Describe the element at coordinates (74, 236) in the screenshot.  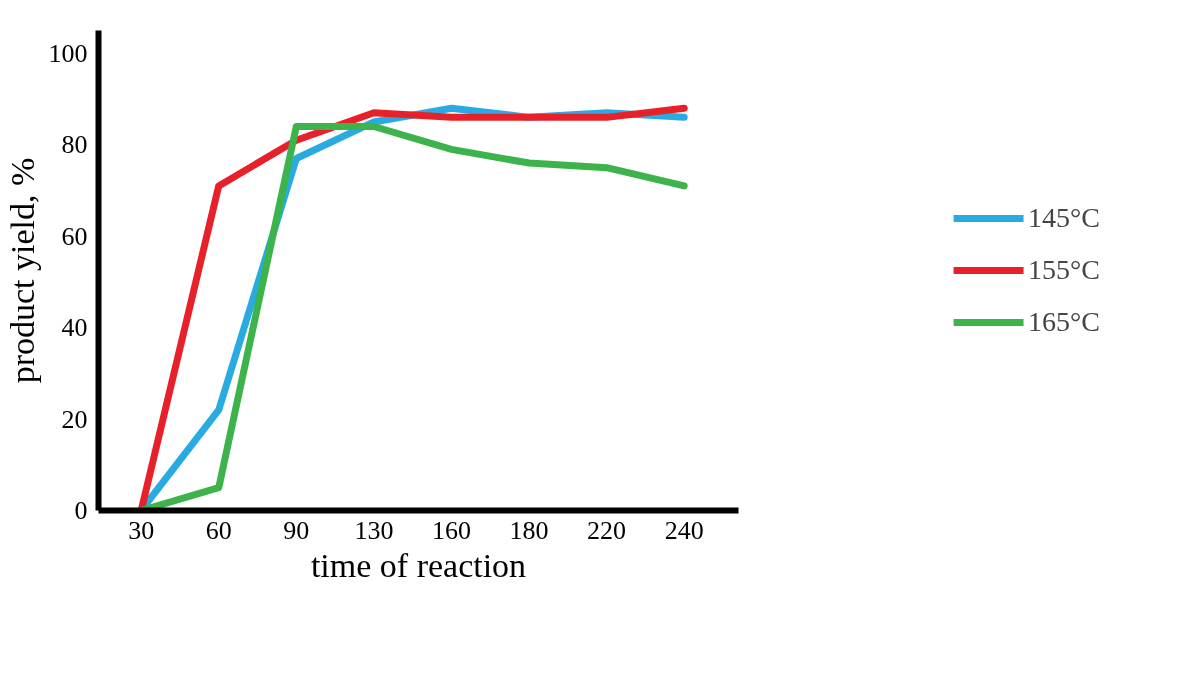
I see `y-tick-label: 60` at that location.